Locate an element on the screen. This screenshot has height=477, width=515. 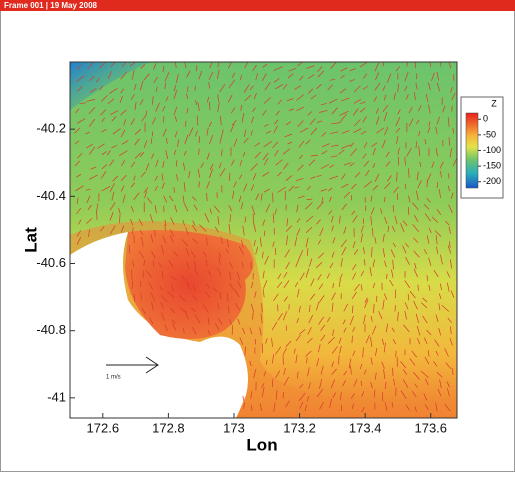
colorbar-tick-label: -50 is located at coordinates (489, 134).